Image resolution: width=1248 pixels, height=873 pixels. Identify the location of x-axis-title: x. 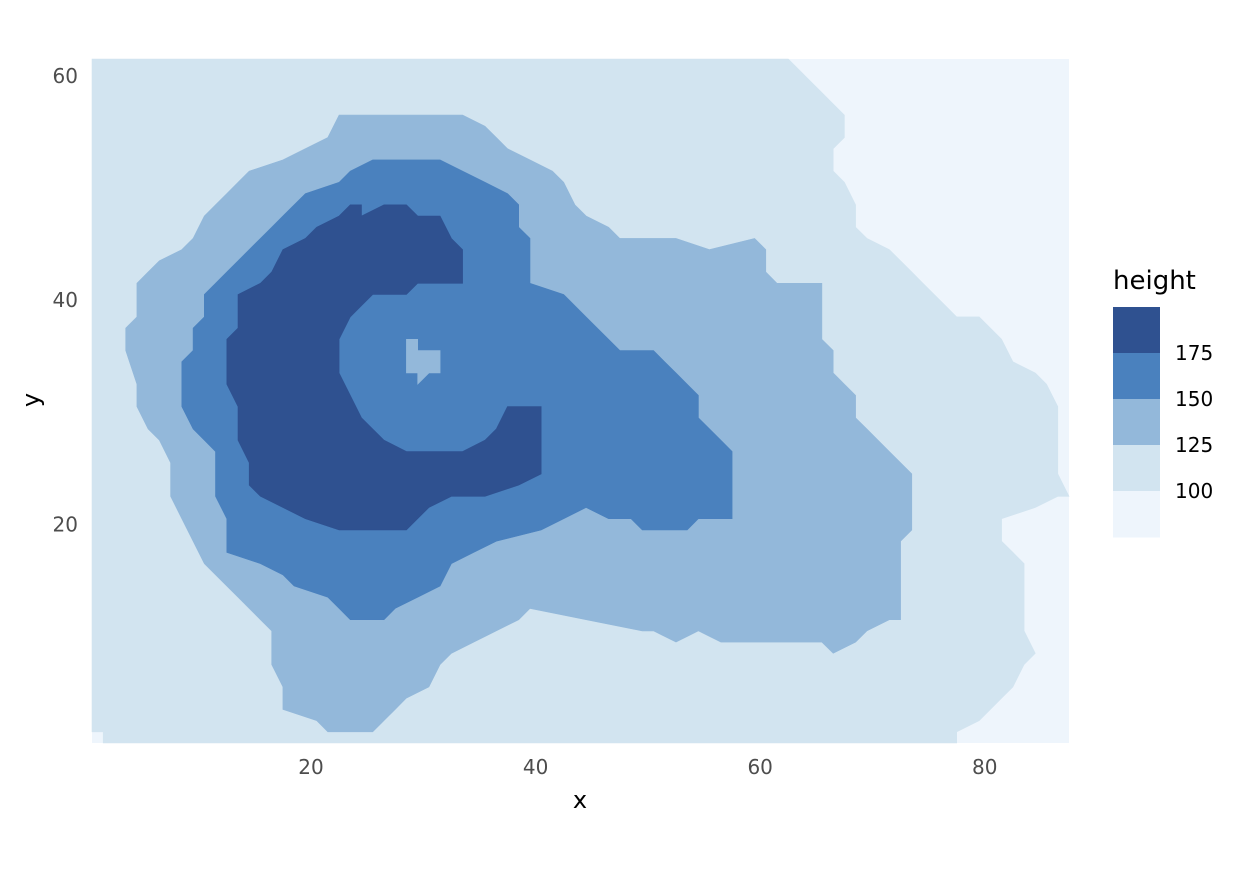
(580, 800).